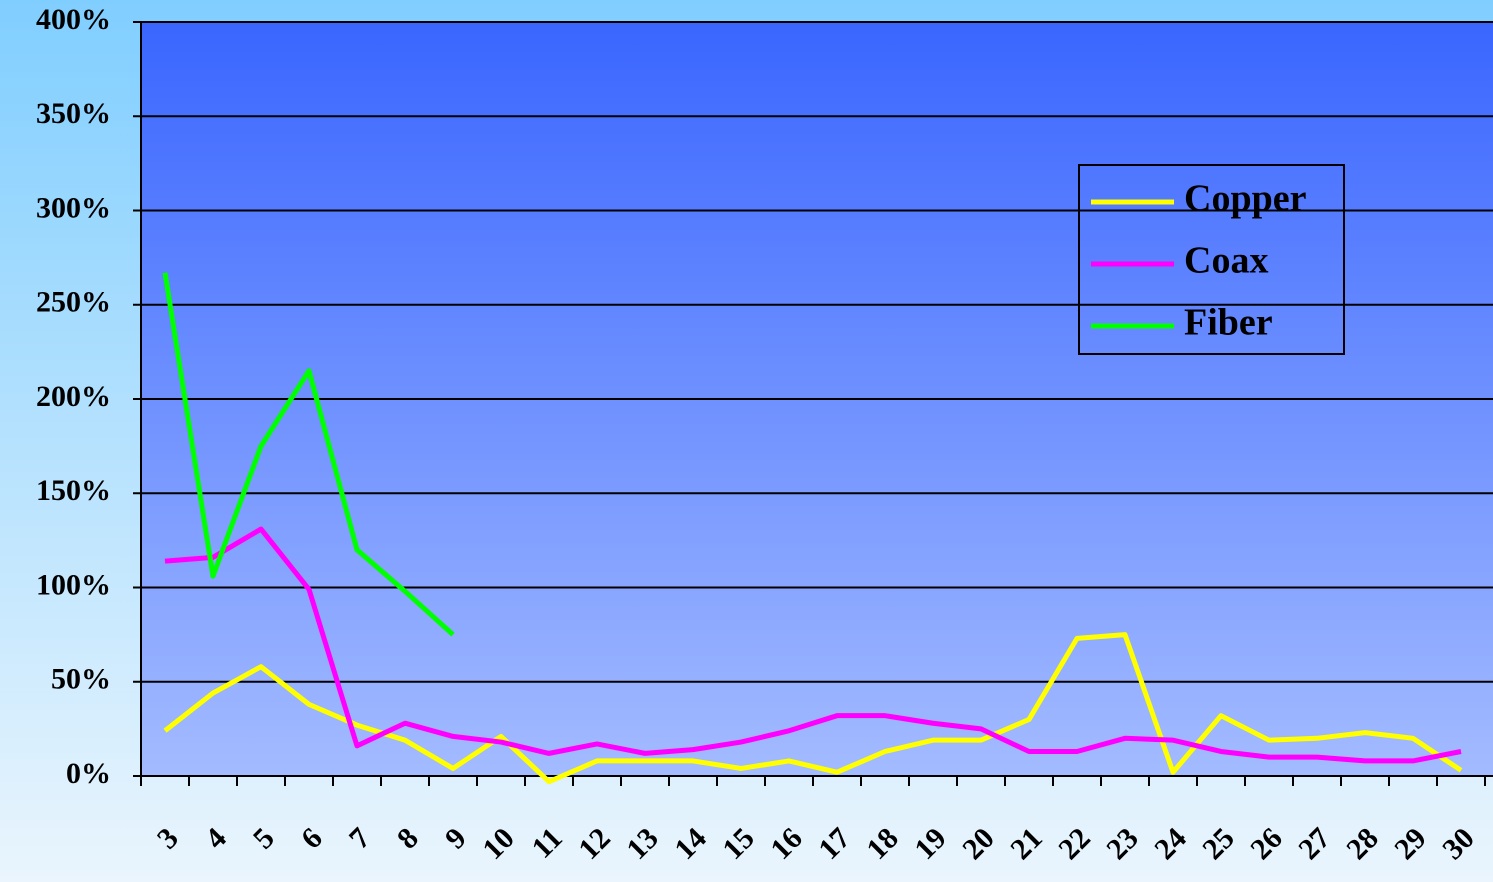 The image size is (1493, 882). Describe the element at coordinates (308, 454) in the screenshot. I see `series-line` at that location.